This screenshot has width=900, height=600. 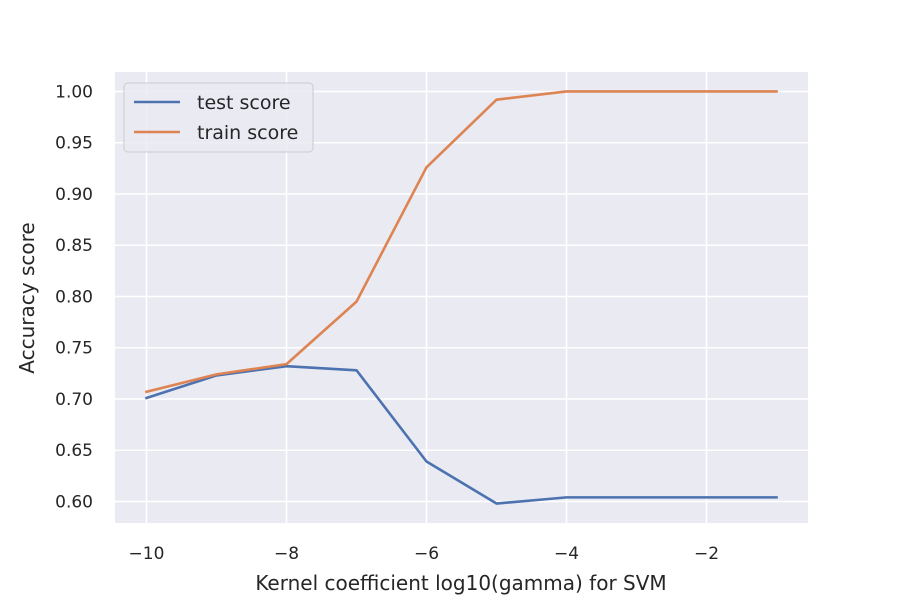 What do you see at coordinates (74, 195) in the screenshot?
I see `y-tick-label: 0.90` at bounding box center [74, 195].